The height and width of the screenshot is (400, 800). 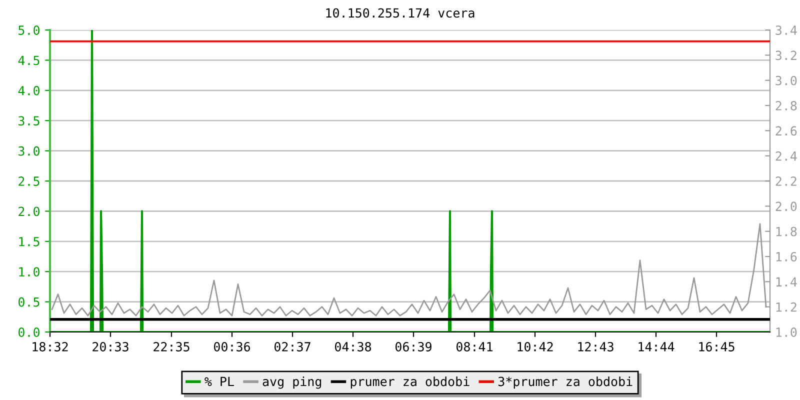 I want to click on y2-tick-label: 1.2, so click(x=786, y=307).